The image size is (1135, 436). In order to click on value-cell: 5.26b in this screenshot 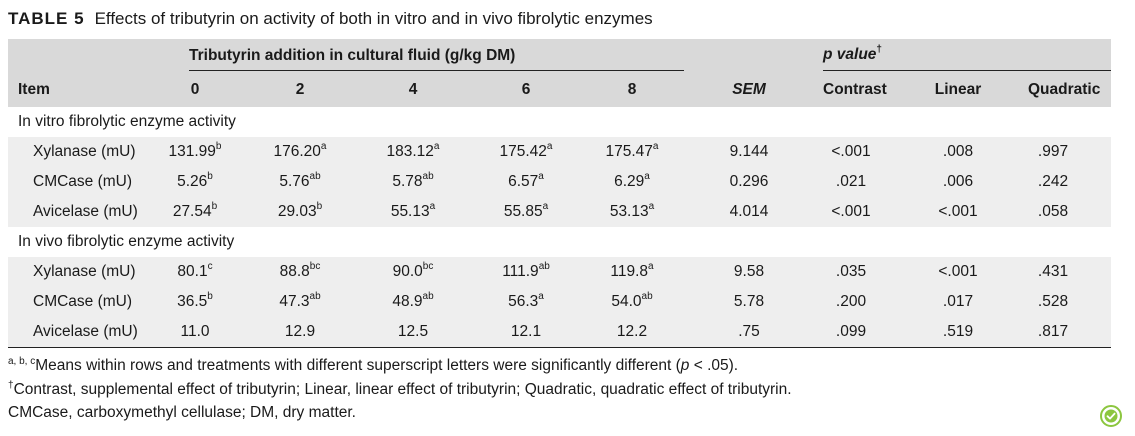, I will do `click(195, 182)`.